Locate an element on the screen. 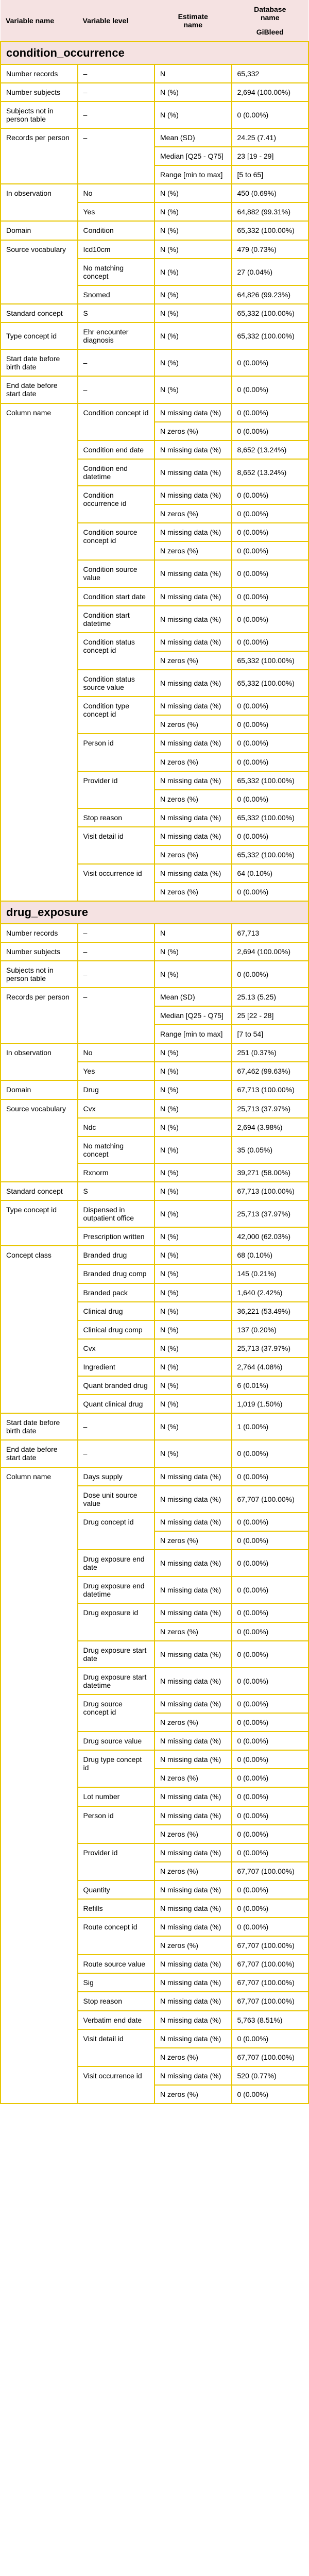  variable-level-cell: Condition start datetime is located at coordinates (116, 619).